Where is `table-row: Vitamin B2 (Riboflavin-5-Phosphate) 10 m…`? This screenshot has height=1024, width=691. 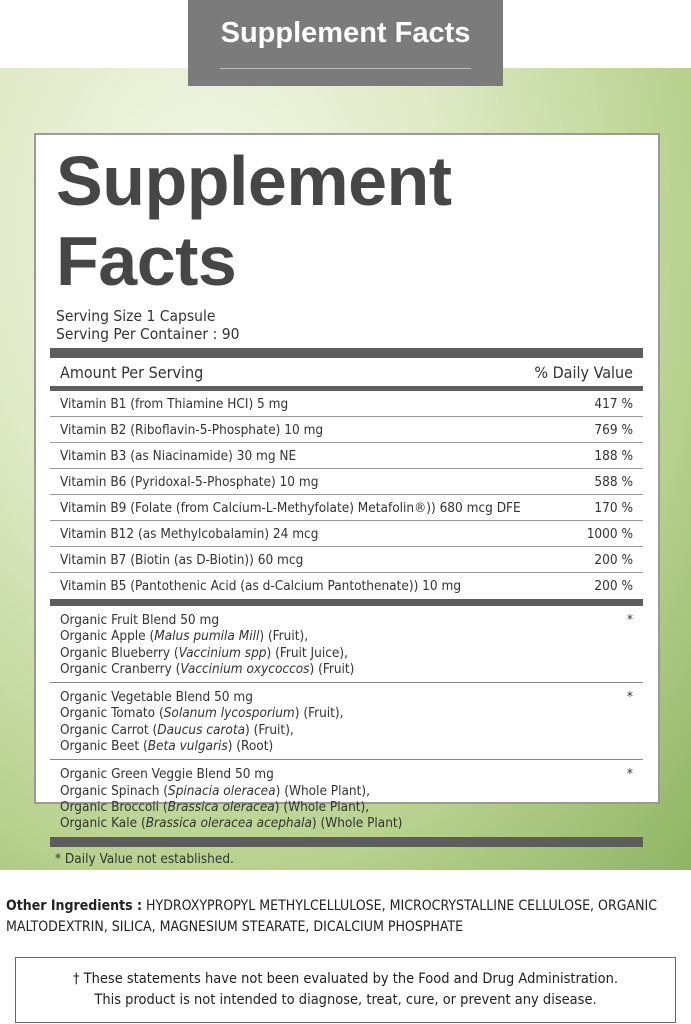
table-row: Vitamin B2 (Riboflavin-5-Phosphate) 10 m… is located at coordinates (346, 430).